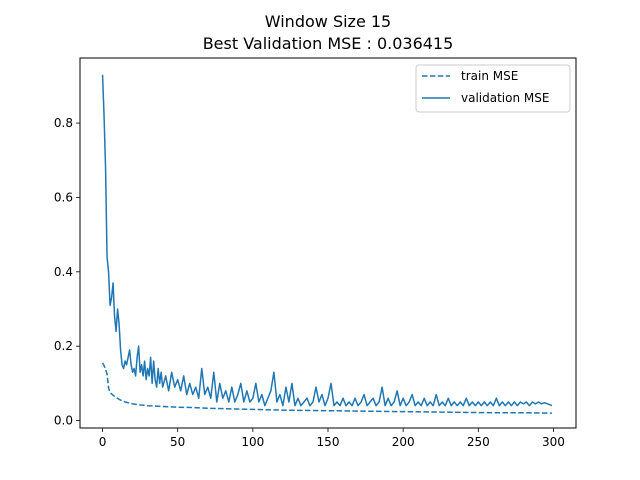  I want to click on y-tick-label: 0.2, so click(63, 346).